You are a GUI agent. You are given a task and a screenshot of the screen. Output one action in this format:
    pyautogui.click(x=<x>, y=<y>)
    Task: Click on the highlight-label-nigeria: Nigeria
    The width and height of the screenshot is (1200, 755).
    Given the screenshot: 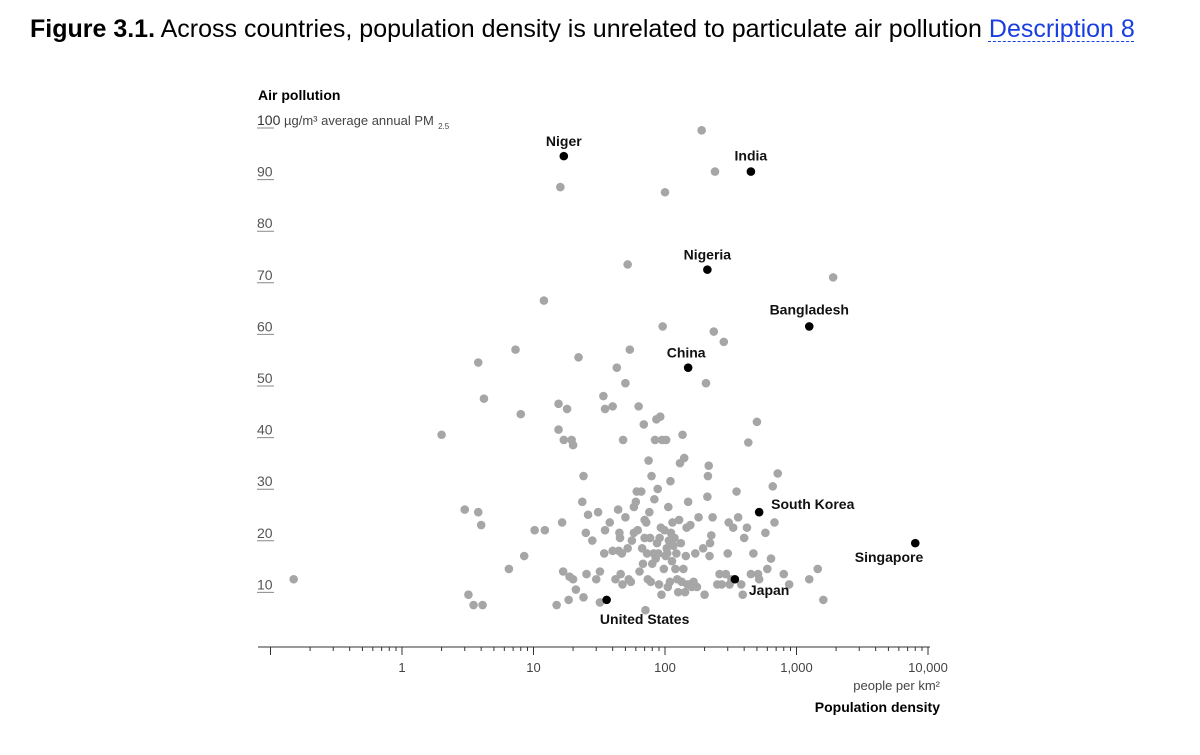 What is the action you would take?
    pyautogui.click(x=708, y=255)
    